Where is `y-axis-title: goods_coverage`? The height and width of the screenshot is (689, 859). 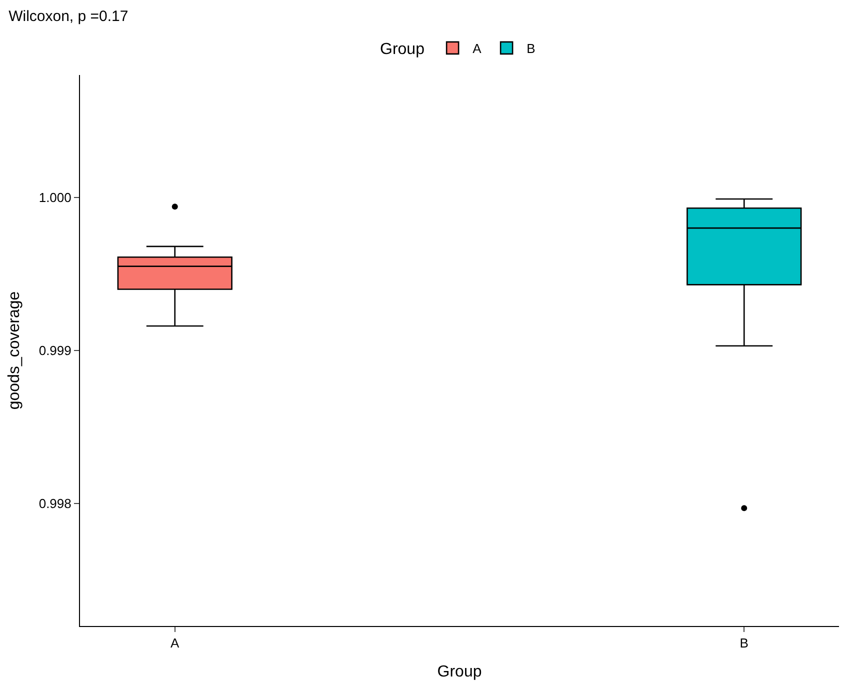
y-axis-title: goods_coverage is located at coordinates (14, 350).